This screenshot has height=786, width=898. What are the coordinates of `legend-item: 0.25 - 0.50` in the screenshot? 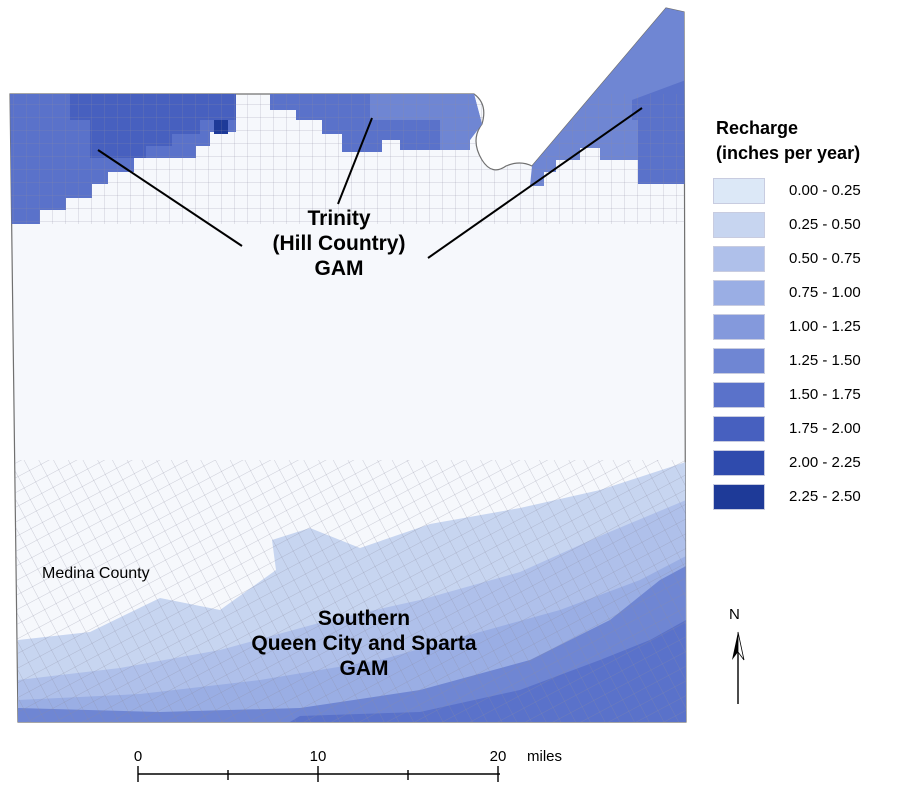 It's located at (803, 226).